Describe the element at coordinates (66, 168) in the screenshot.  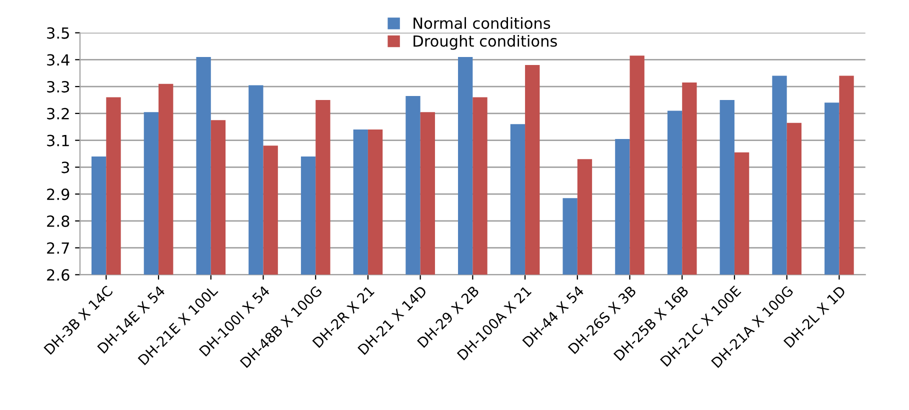
I see `y-tick-label: 3` at that location.